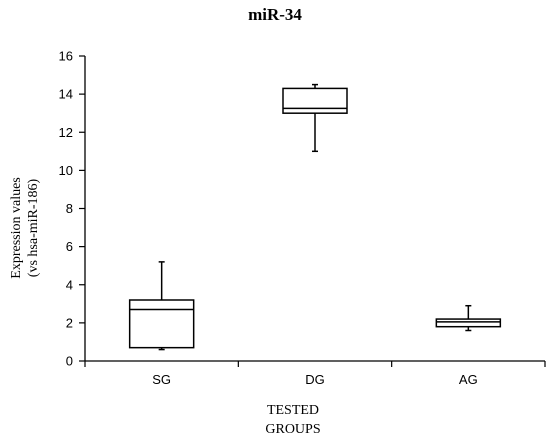 This screenshot has height=440, width=550. What do you see at coordinates (275, 14) in the screenshot?
I see `chart-title: miR-34` at bounding box center [275, 14].